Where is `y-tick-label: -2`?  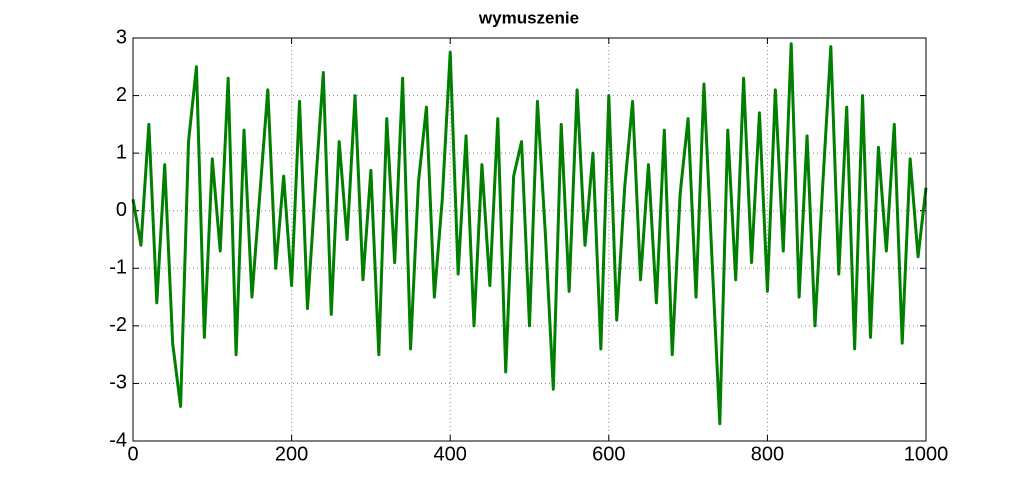
y-tick-label: -2 is located at coordinates (118, 325).